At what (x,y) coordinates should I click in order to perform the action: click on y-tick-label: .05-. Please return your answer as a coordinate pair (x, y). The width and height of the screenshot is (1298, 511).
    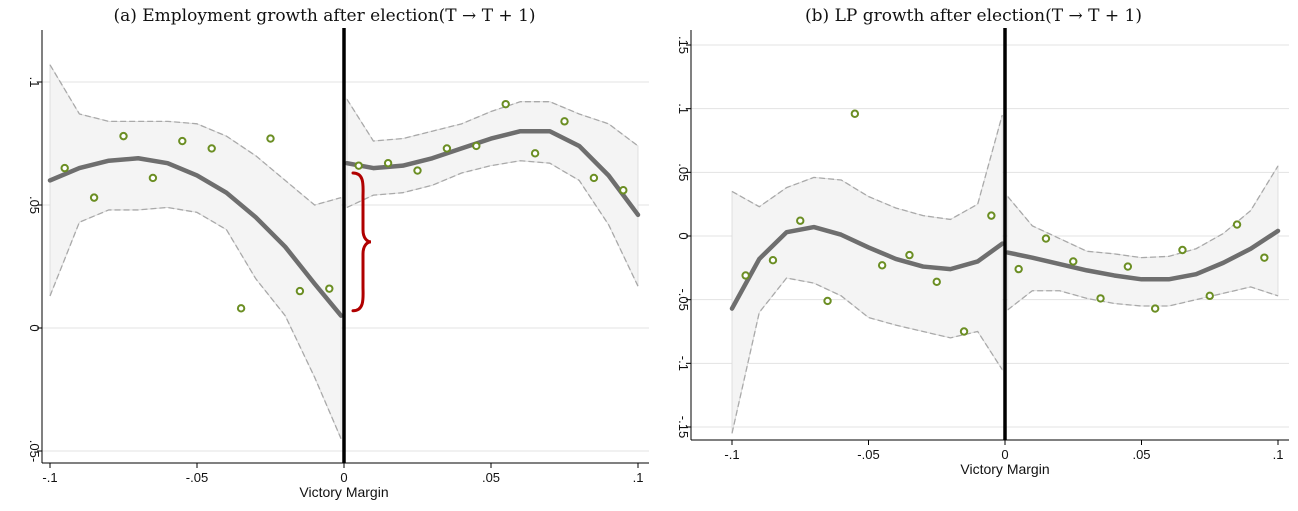
    Looking at the image, I should click on (34, 451).